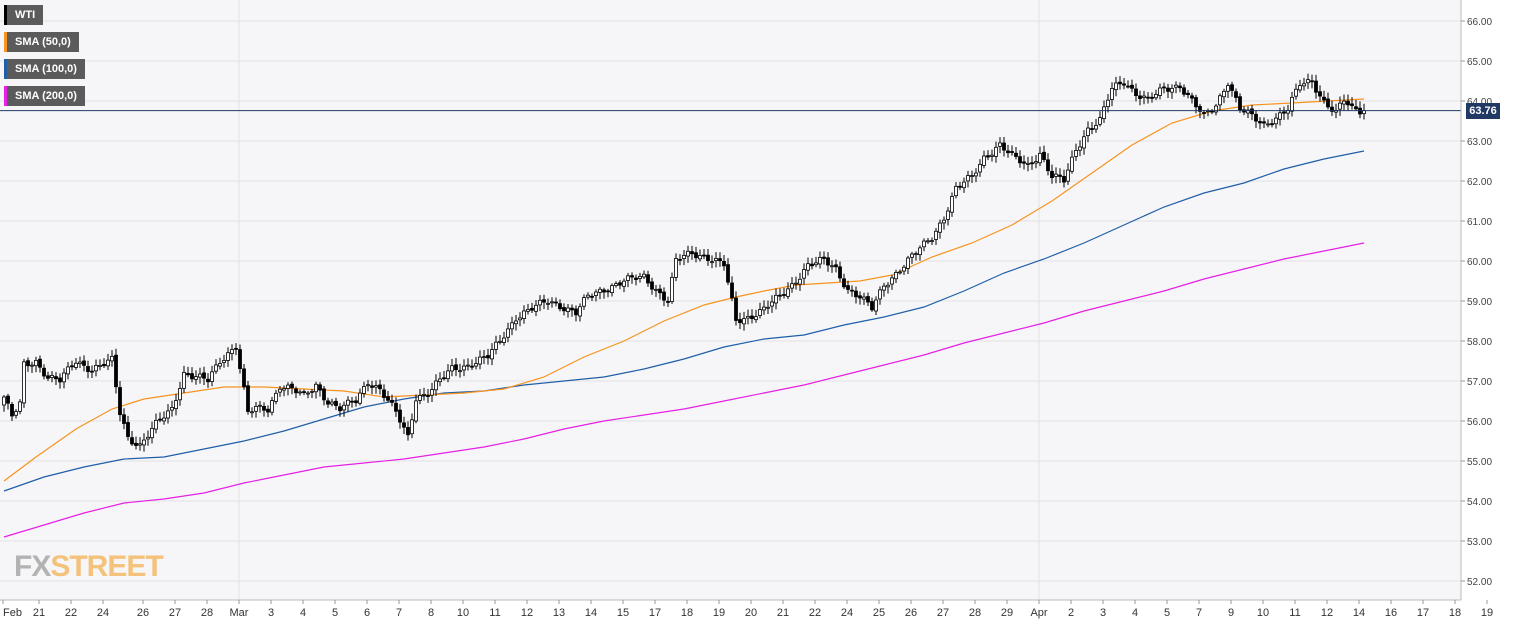 The image size is (1534, 626). I want to click on legend-wti: WTI, so click(24, 15).